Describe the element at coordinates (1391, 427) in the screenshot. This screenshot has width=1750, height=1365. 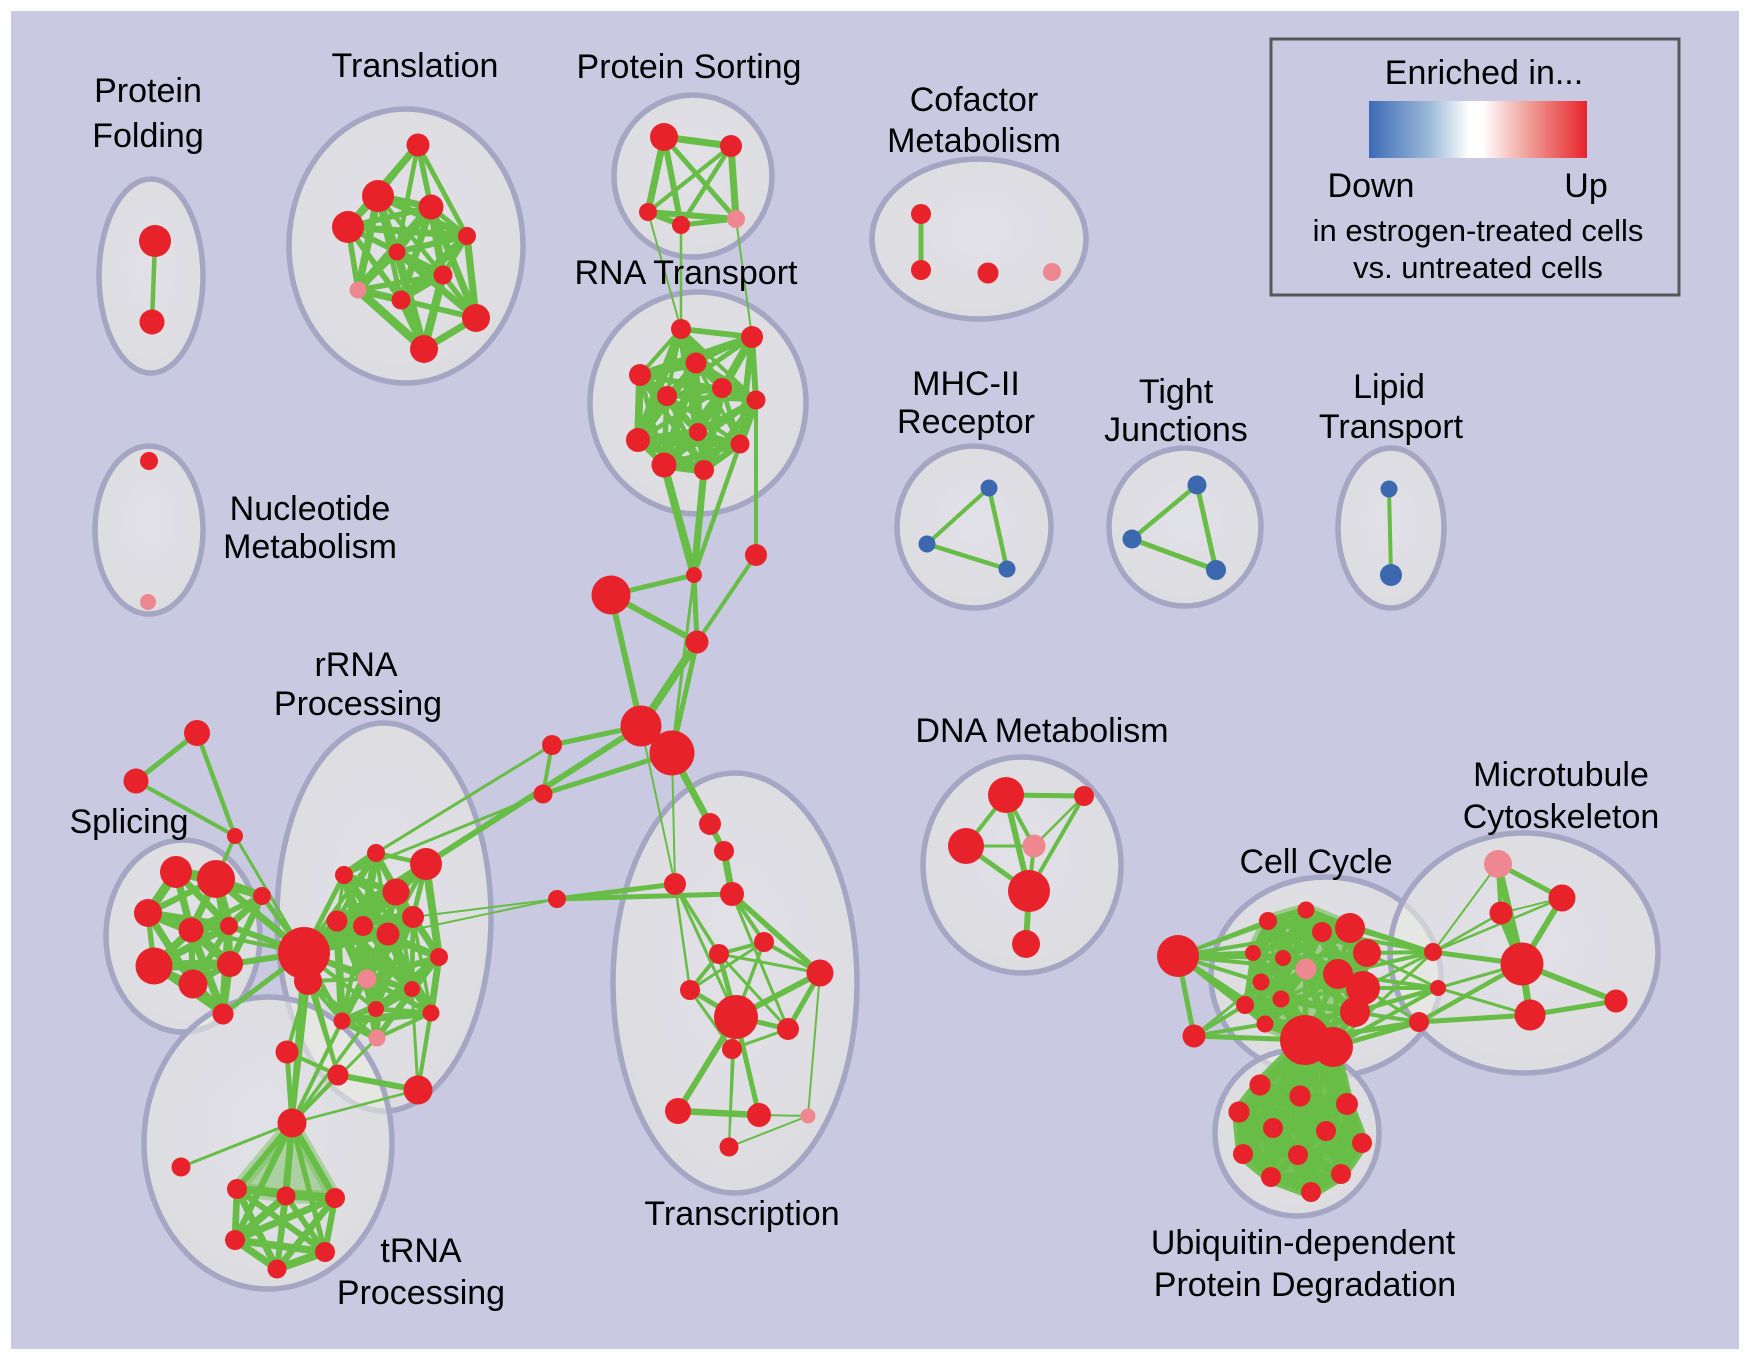
I see `svg-text: Transport` at that location.